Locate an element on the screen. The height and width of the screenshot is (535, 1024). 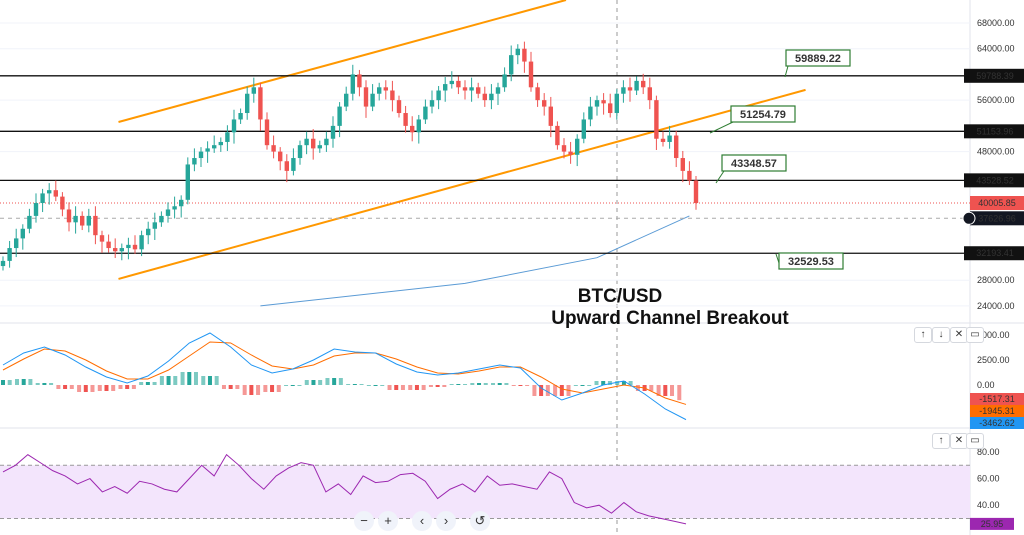
scroll-right-button: › is located at coordinates (446, 521).